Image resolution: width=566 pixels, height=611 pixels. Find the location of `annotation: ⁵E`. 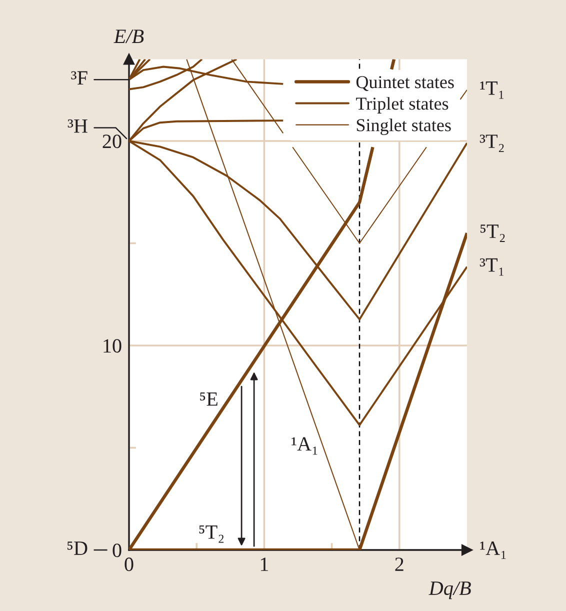

annotation: ⁵E is located at coordinates (209, 399).